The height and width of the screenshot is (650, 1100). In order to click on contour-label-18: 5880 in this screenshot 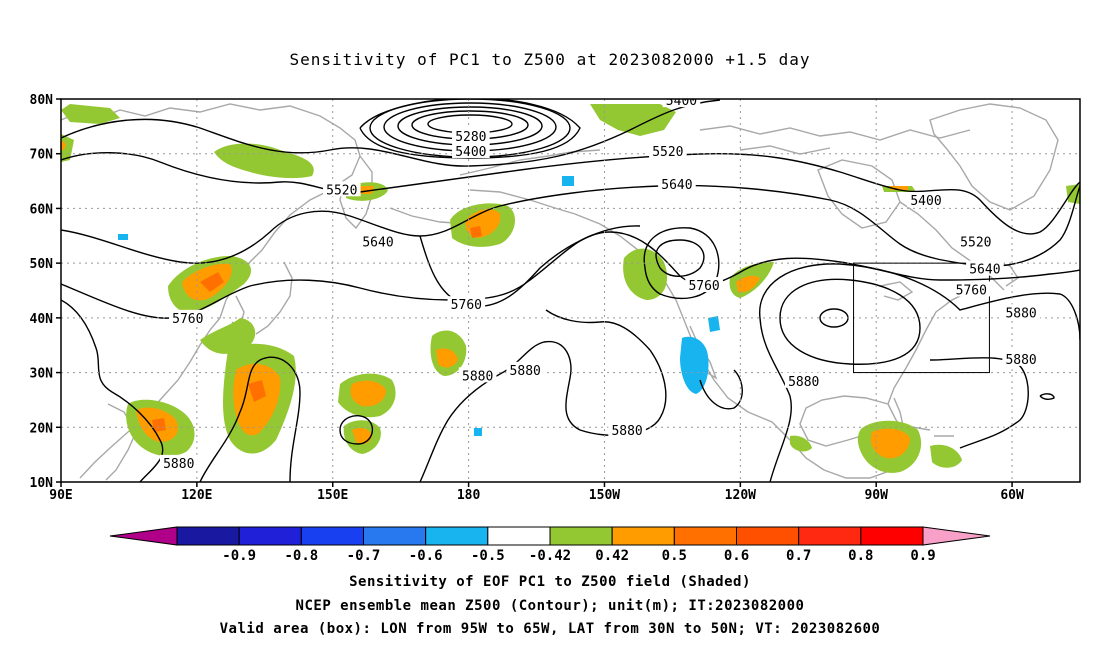, I will do `click(803, 382)`.